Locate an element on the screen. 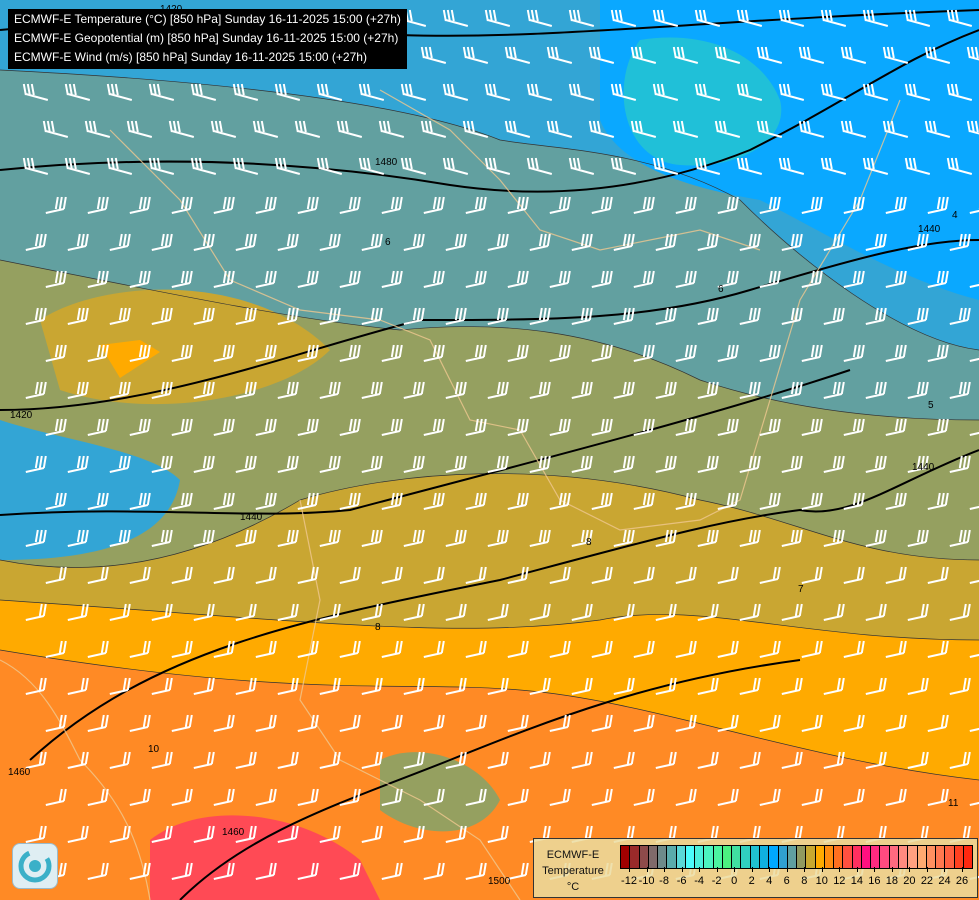 The height and width of the screenshot is (900, 979). geopotential-label: 1480 is located at coordinates (386, 162).